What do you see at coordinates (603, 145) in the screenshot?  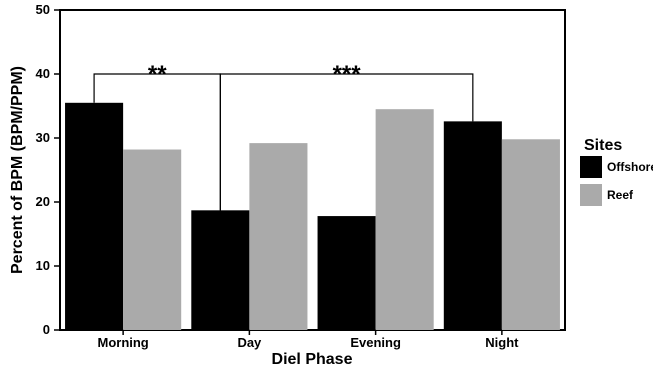 I see `legend-title: Sites` at bounding box center [603, 145].